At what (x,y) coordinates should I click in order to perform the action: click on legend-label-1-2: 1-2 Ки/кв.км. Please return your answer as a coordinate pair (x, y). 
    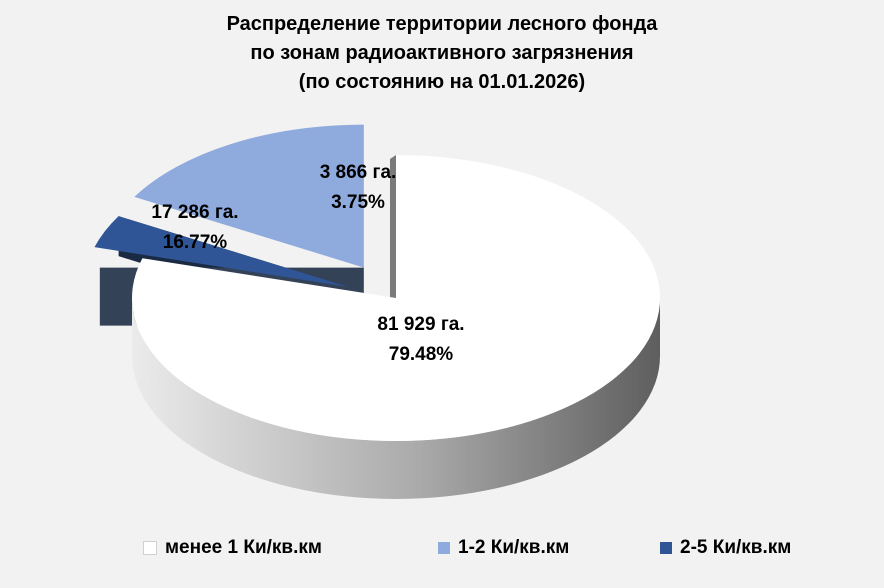
    Looking at the image, I should click on (514, 547).